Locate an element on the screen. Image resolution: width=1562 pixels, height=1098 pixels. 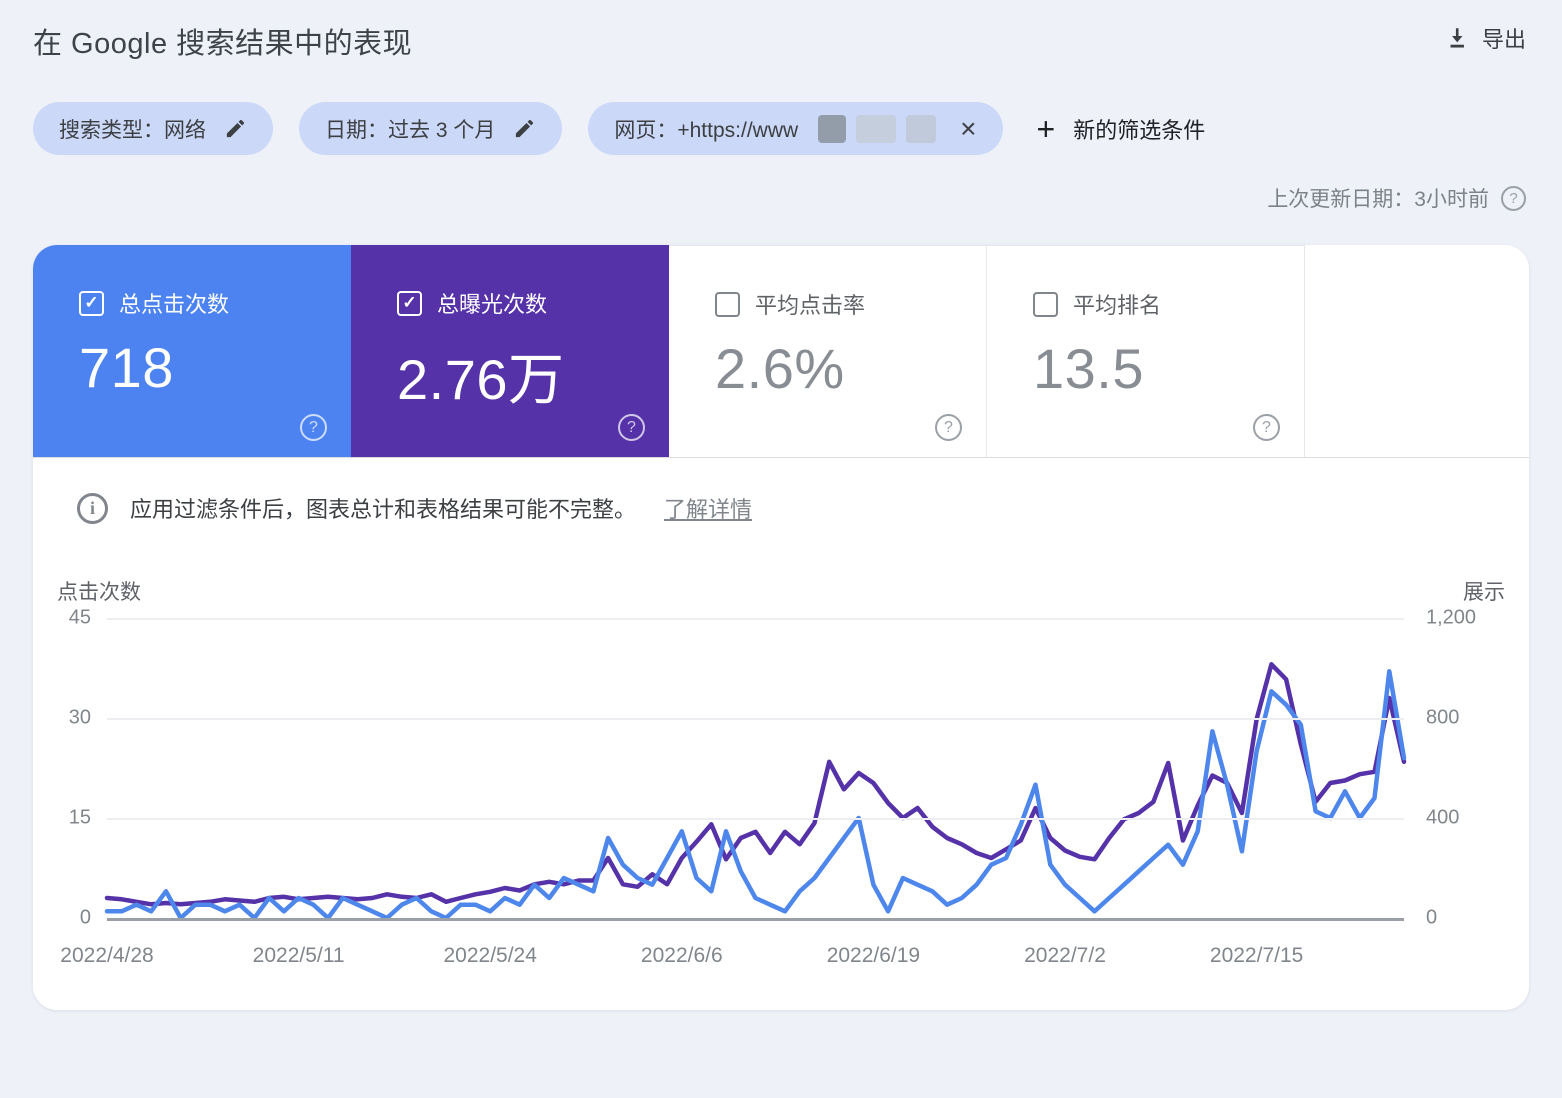
filter-chip-page: 网页：+https://www × is located at coordinates (795, 128).